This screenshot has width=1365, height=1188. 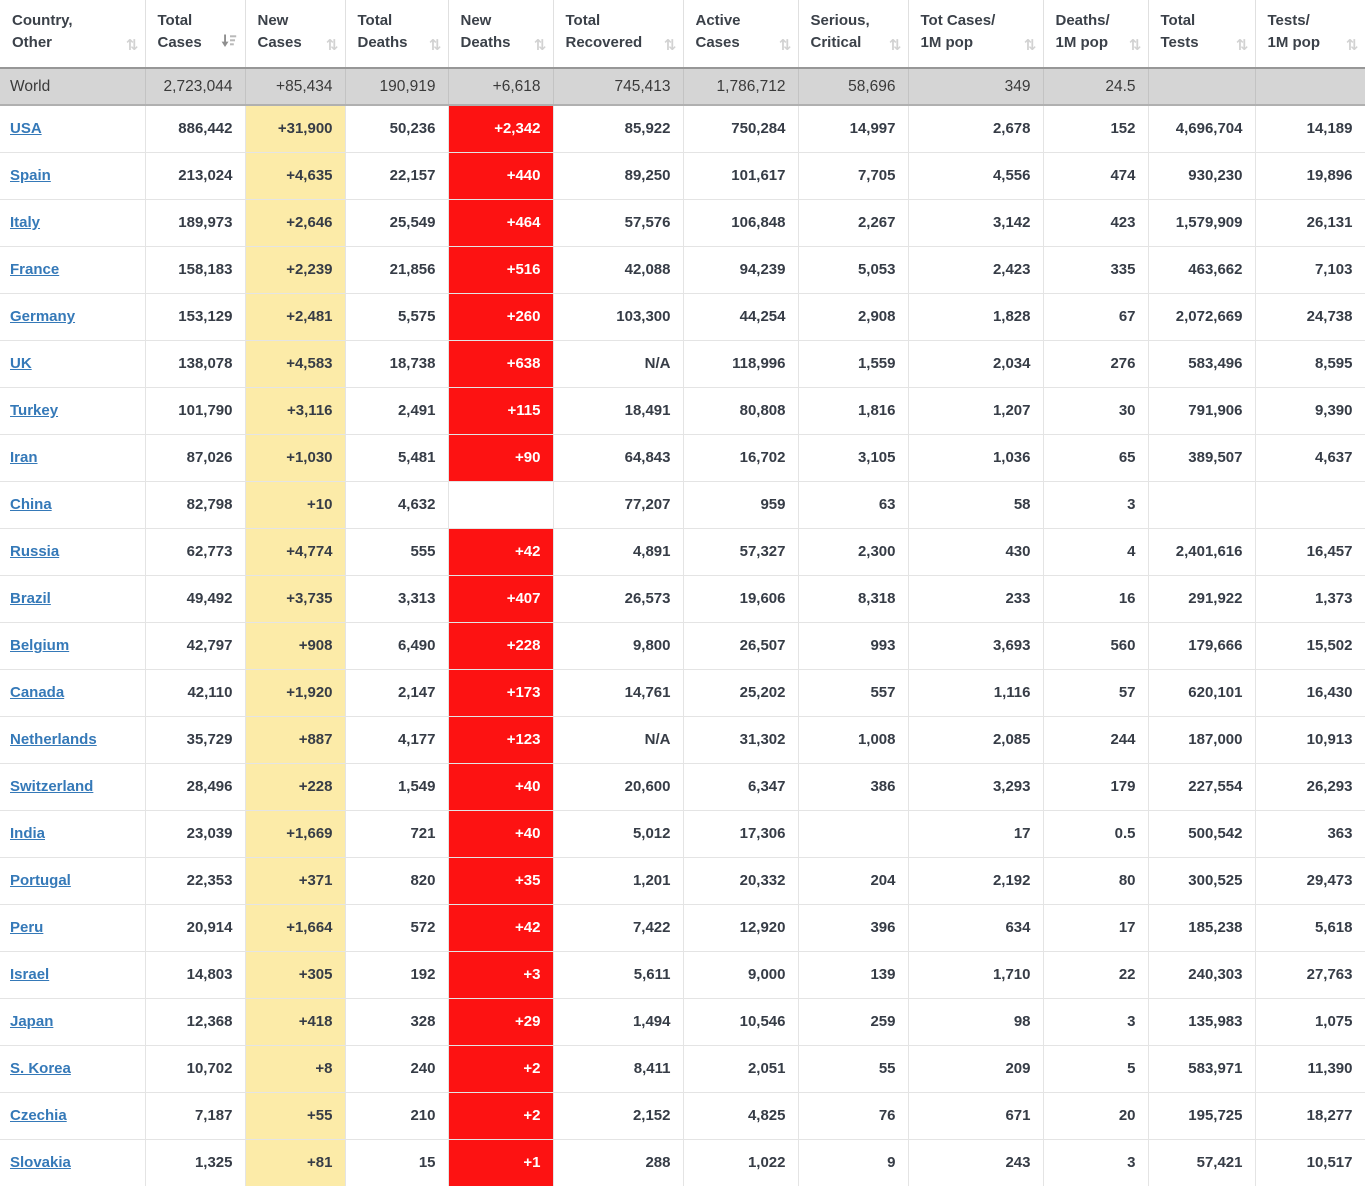 I want to click on cell-total-tests: 57,421, so click(x=1202, y=1162).